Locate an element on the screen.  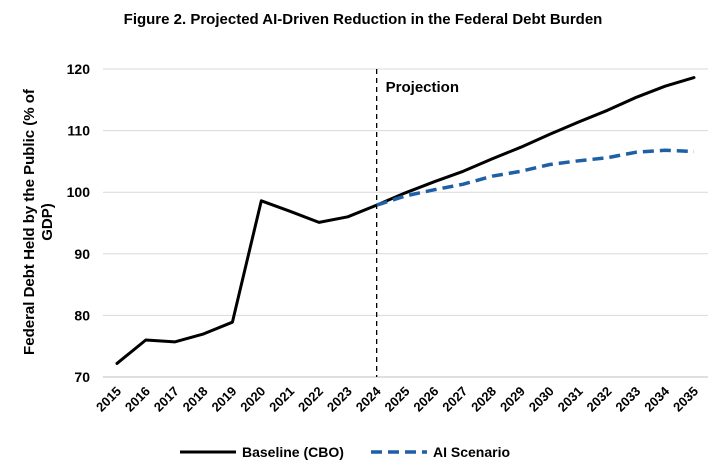
y-tick-label: 70 is located at coordinates (82, 377).